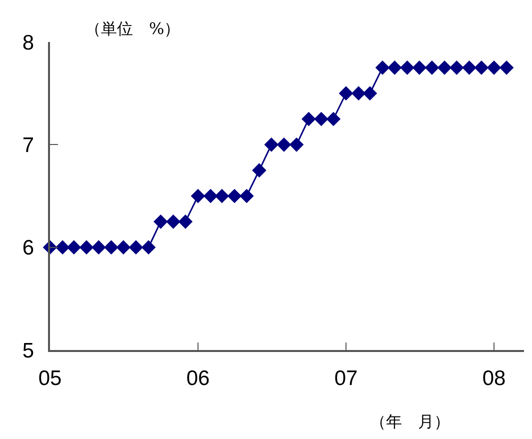 This screenshot has width=532, height=439. Describe the element at coordinates (346, 378) in the screenshot. I see `x-tick-label: 07` at that location.